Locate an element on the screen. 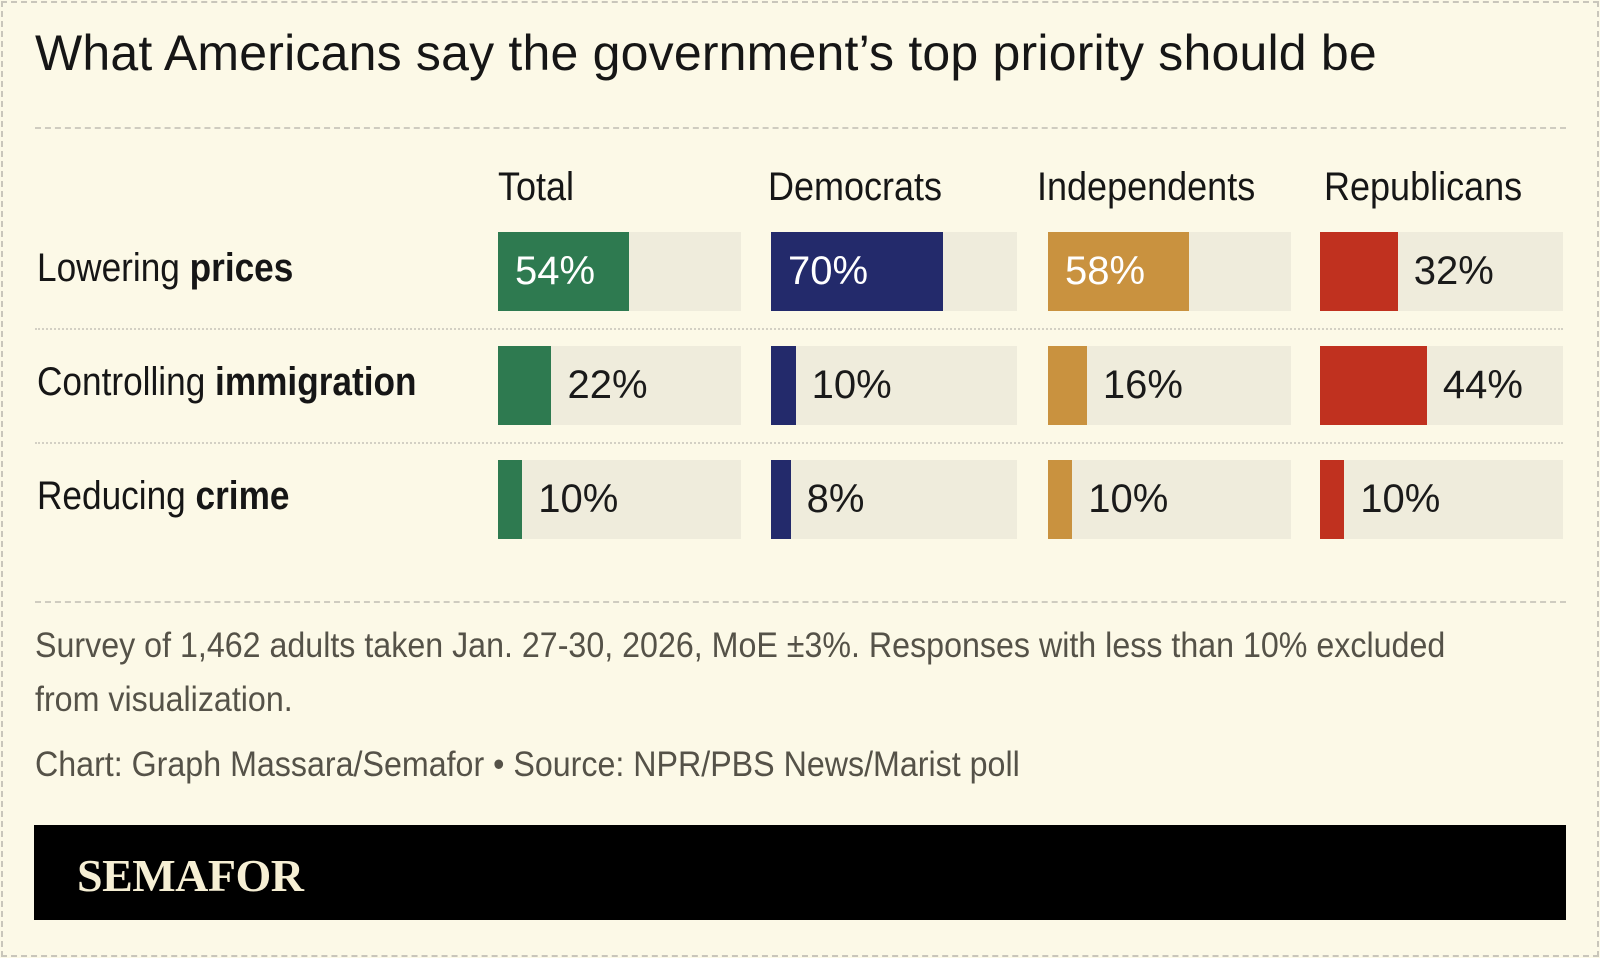 The height and width of the screenshot is (958, 1600). data-label: 16% is located at coordinates (1142, 385).